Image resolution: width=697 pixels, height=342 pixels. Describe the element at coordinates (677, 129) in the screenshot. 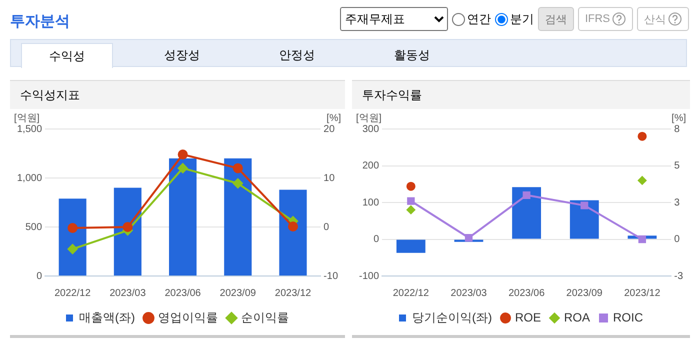

I see `y2-tick-label: 8` at that location.